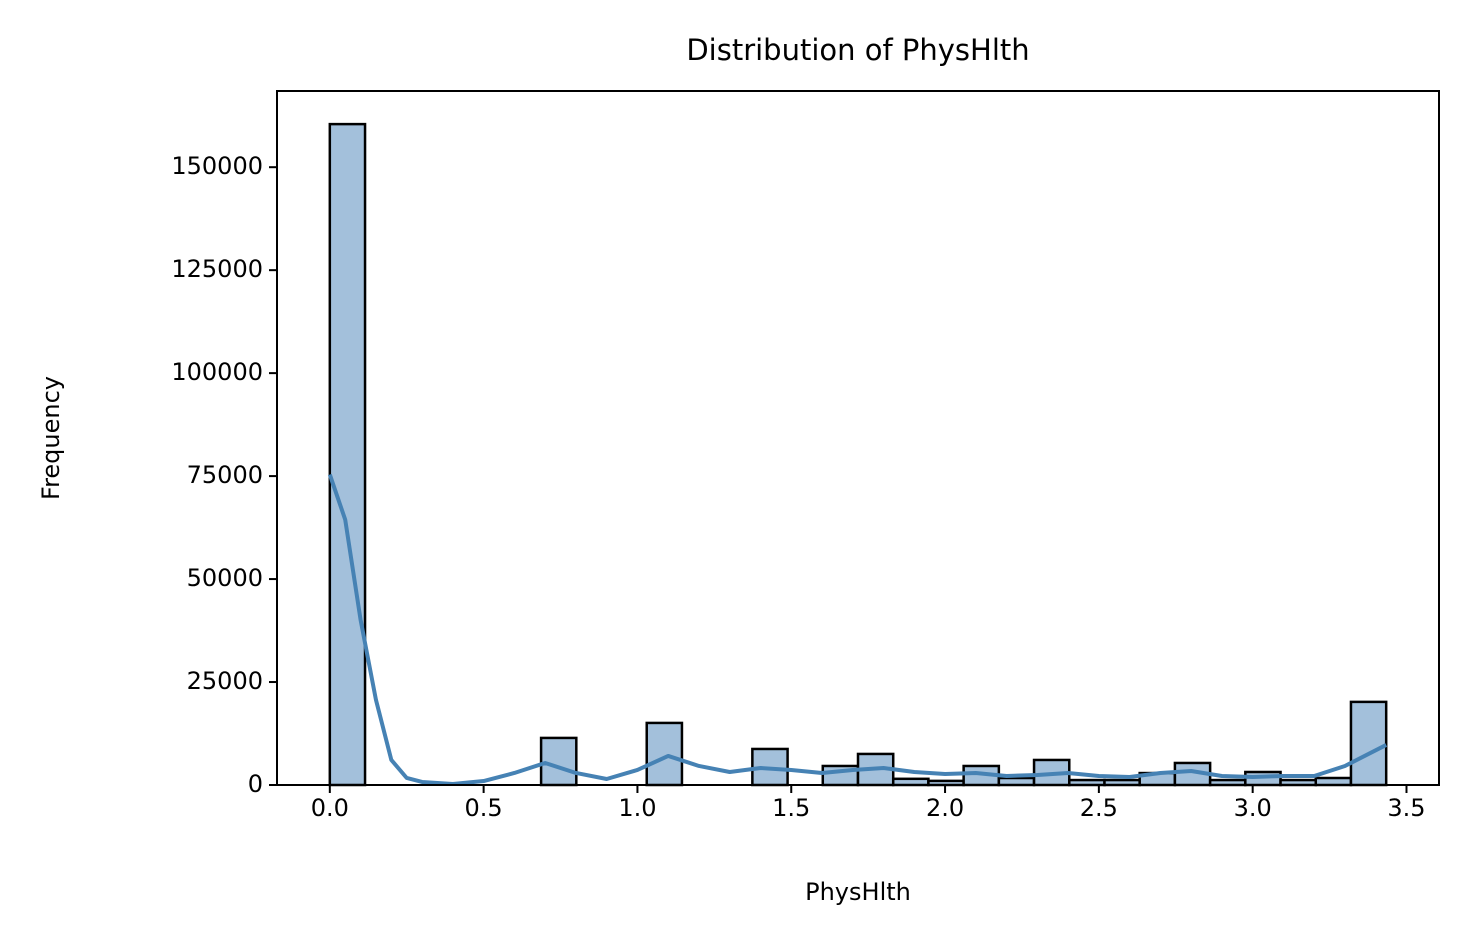 The height and width of the screenshot is (945, 1469). I want to click on y-tick-label: 0, so click(255, 784).